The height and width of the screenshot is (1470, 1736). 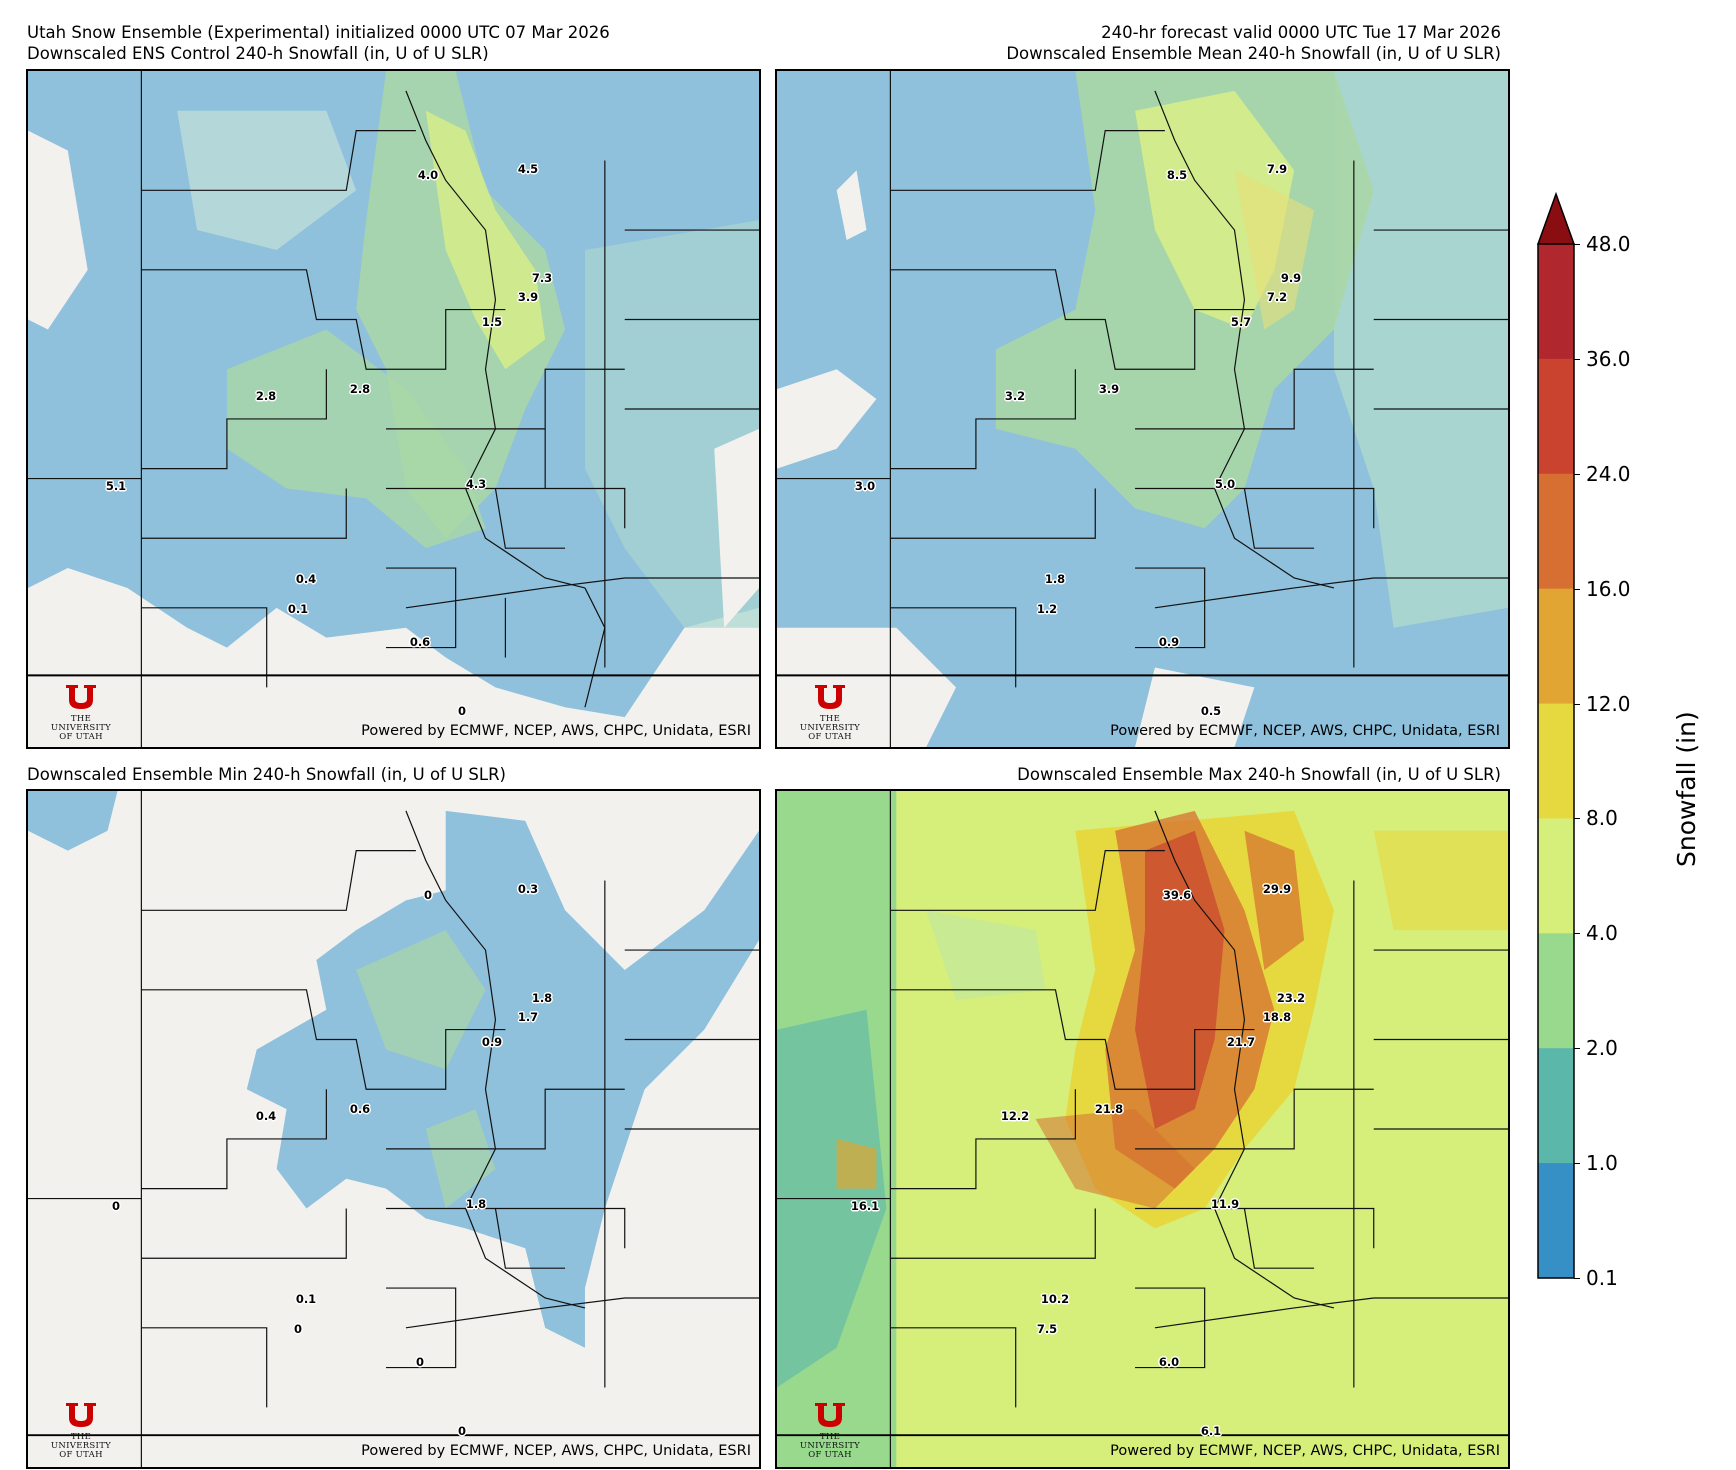 I want to click on colorbar-tick-label: 16.0, so click(x=1608, y=588).